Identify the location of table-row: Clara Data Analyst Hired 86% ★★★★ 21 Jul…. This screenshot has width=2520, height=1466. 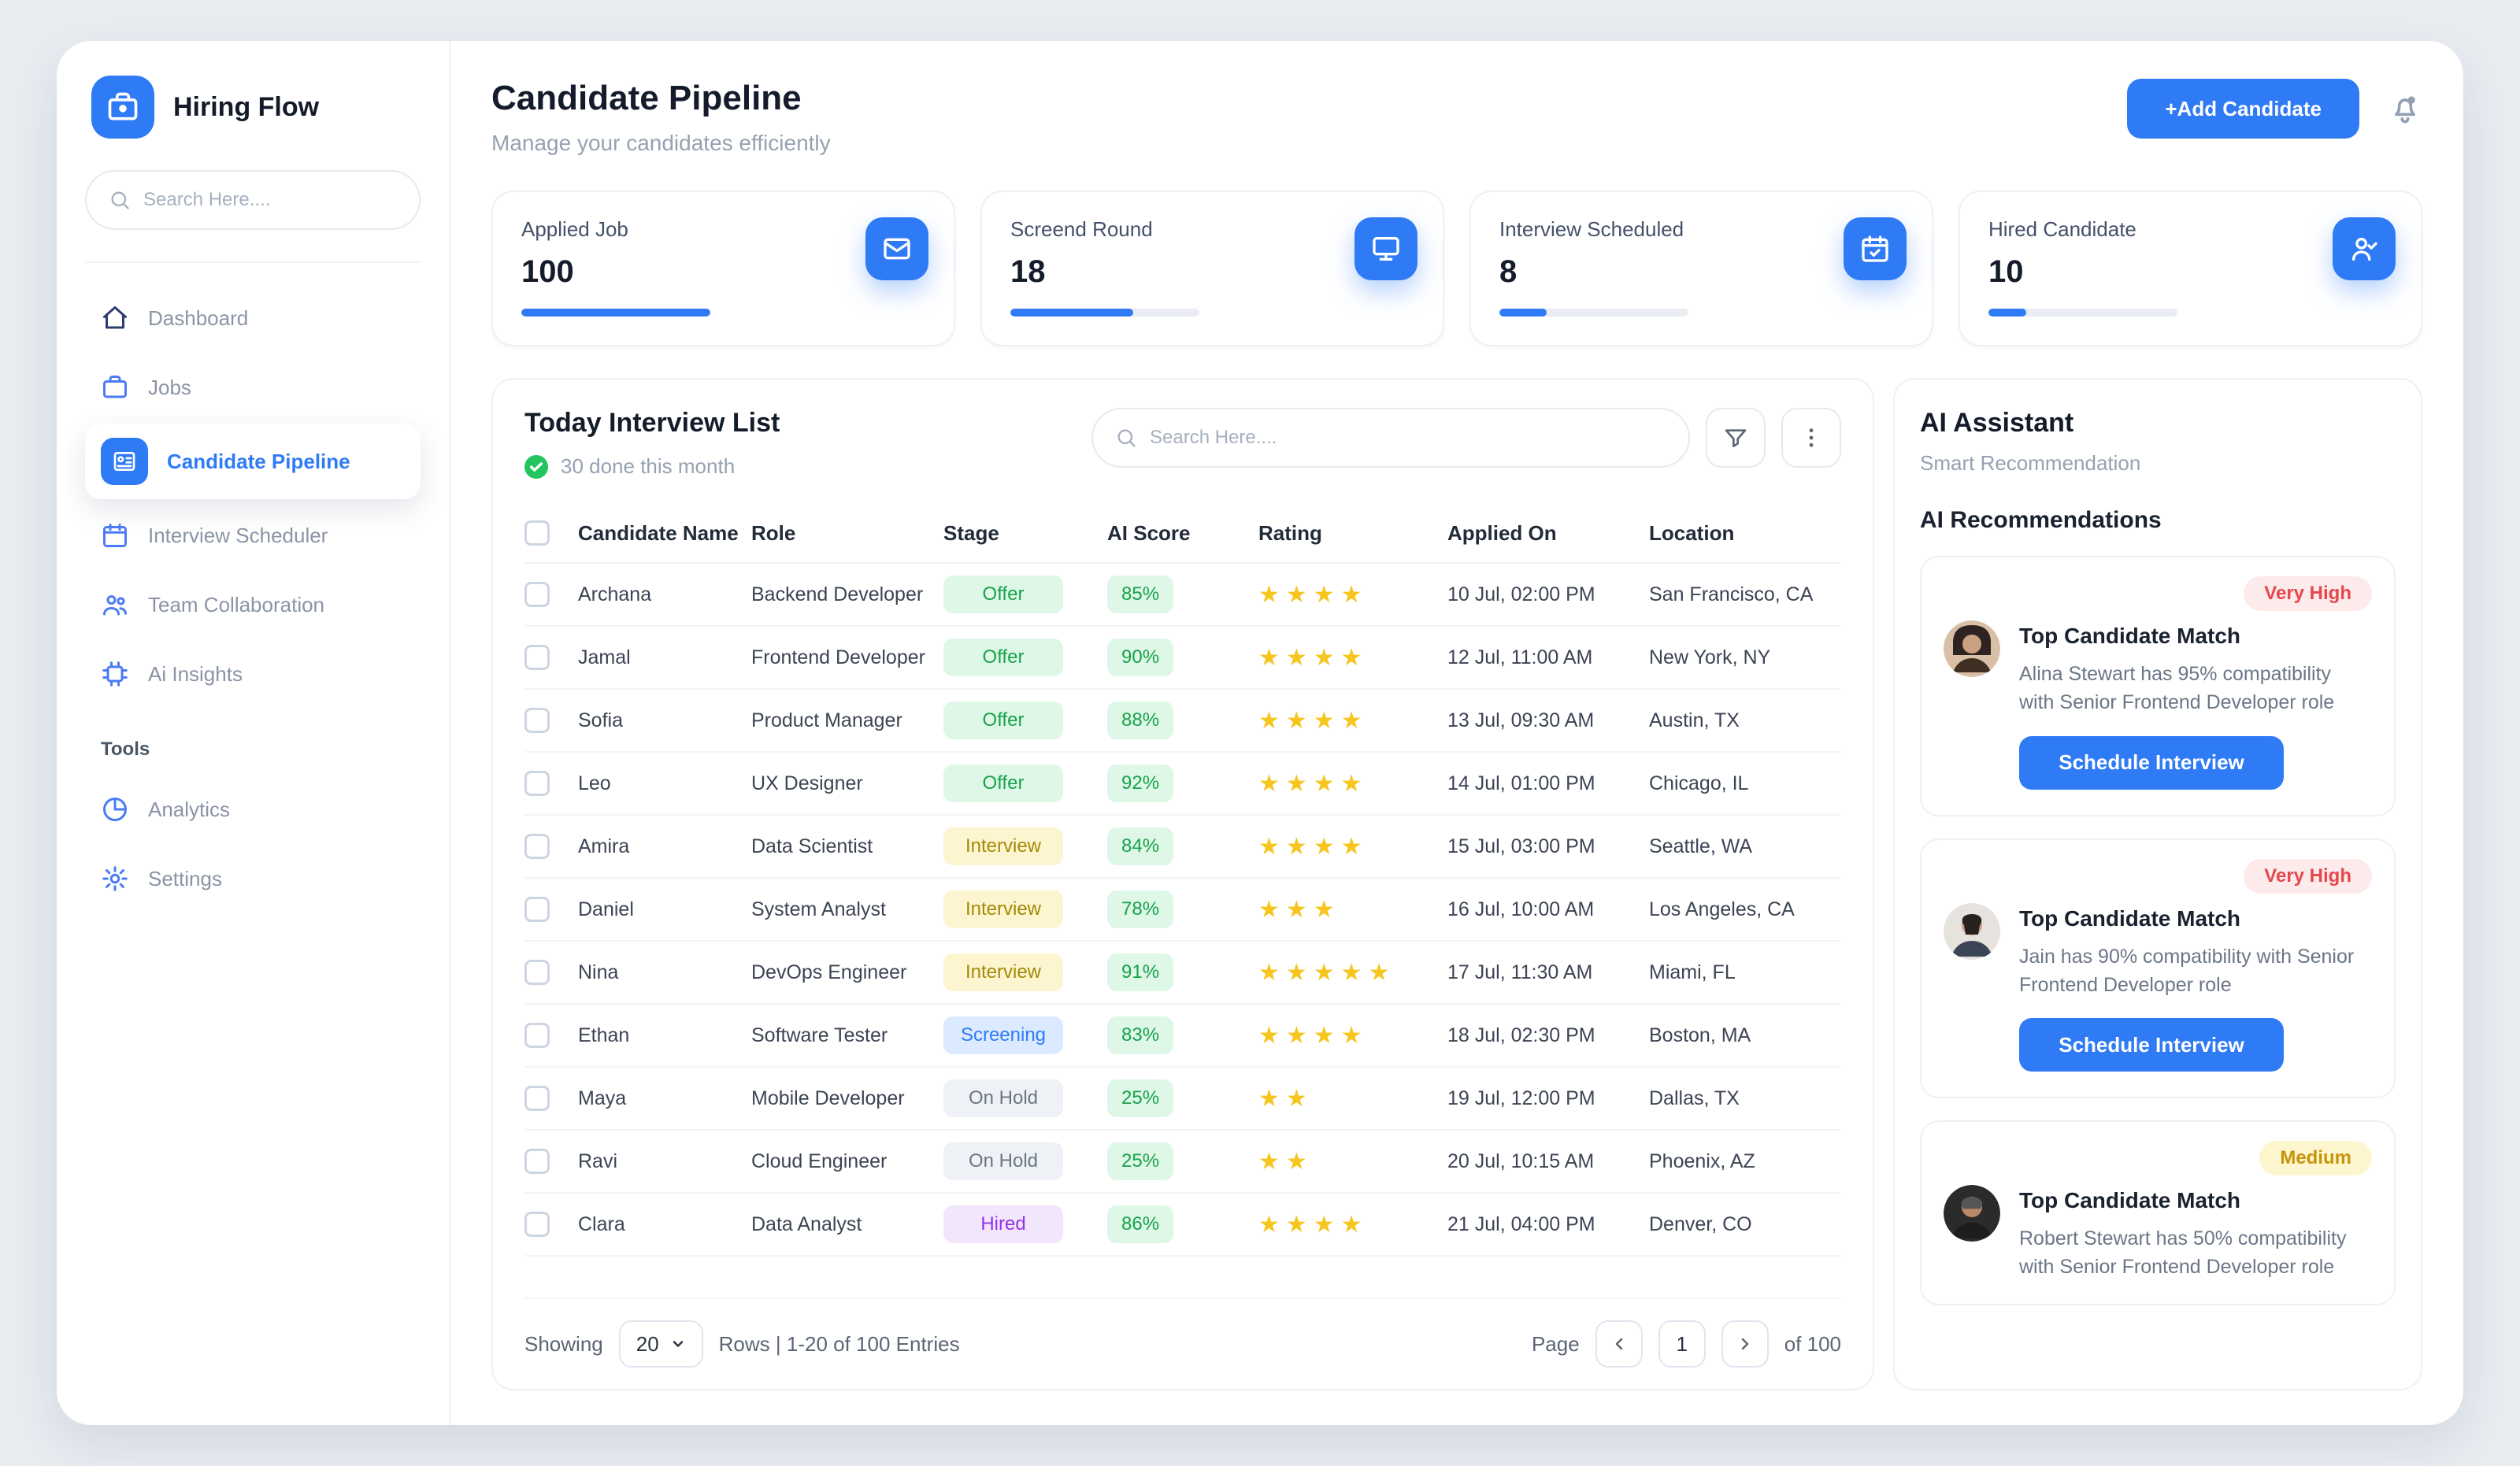
(1182, 1225).